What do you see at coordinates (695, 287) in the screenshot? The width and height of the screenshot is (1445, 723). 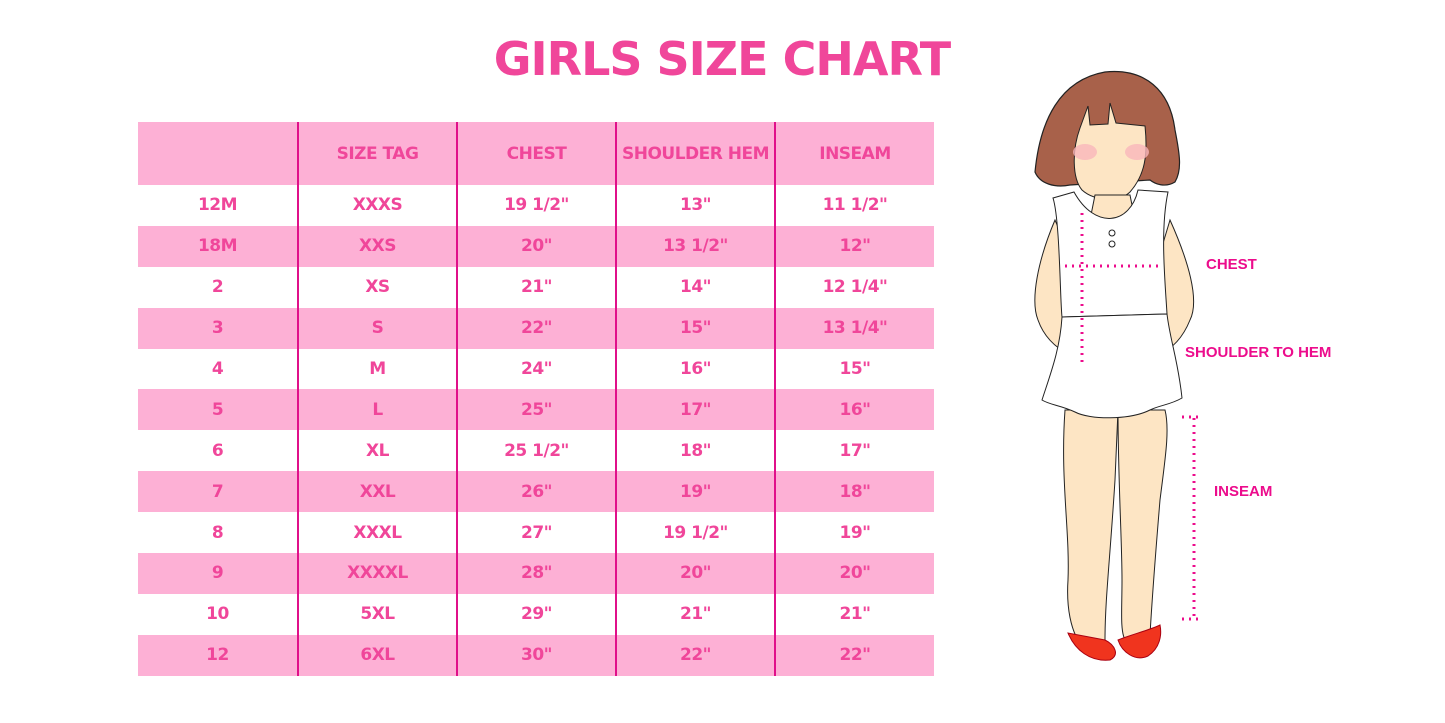 I see `table-cell: 14"` at bounding box center [695, 287].